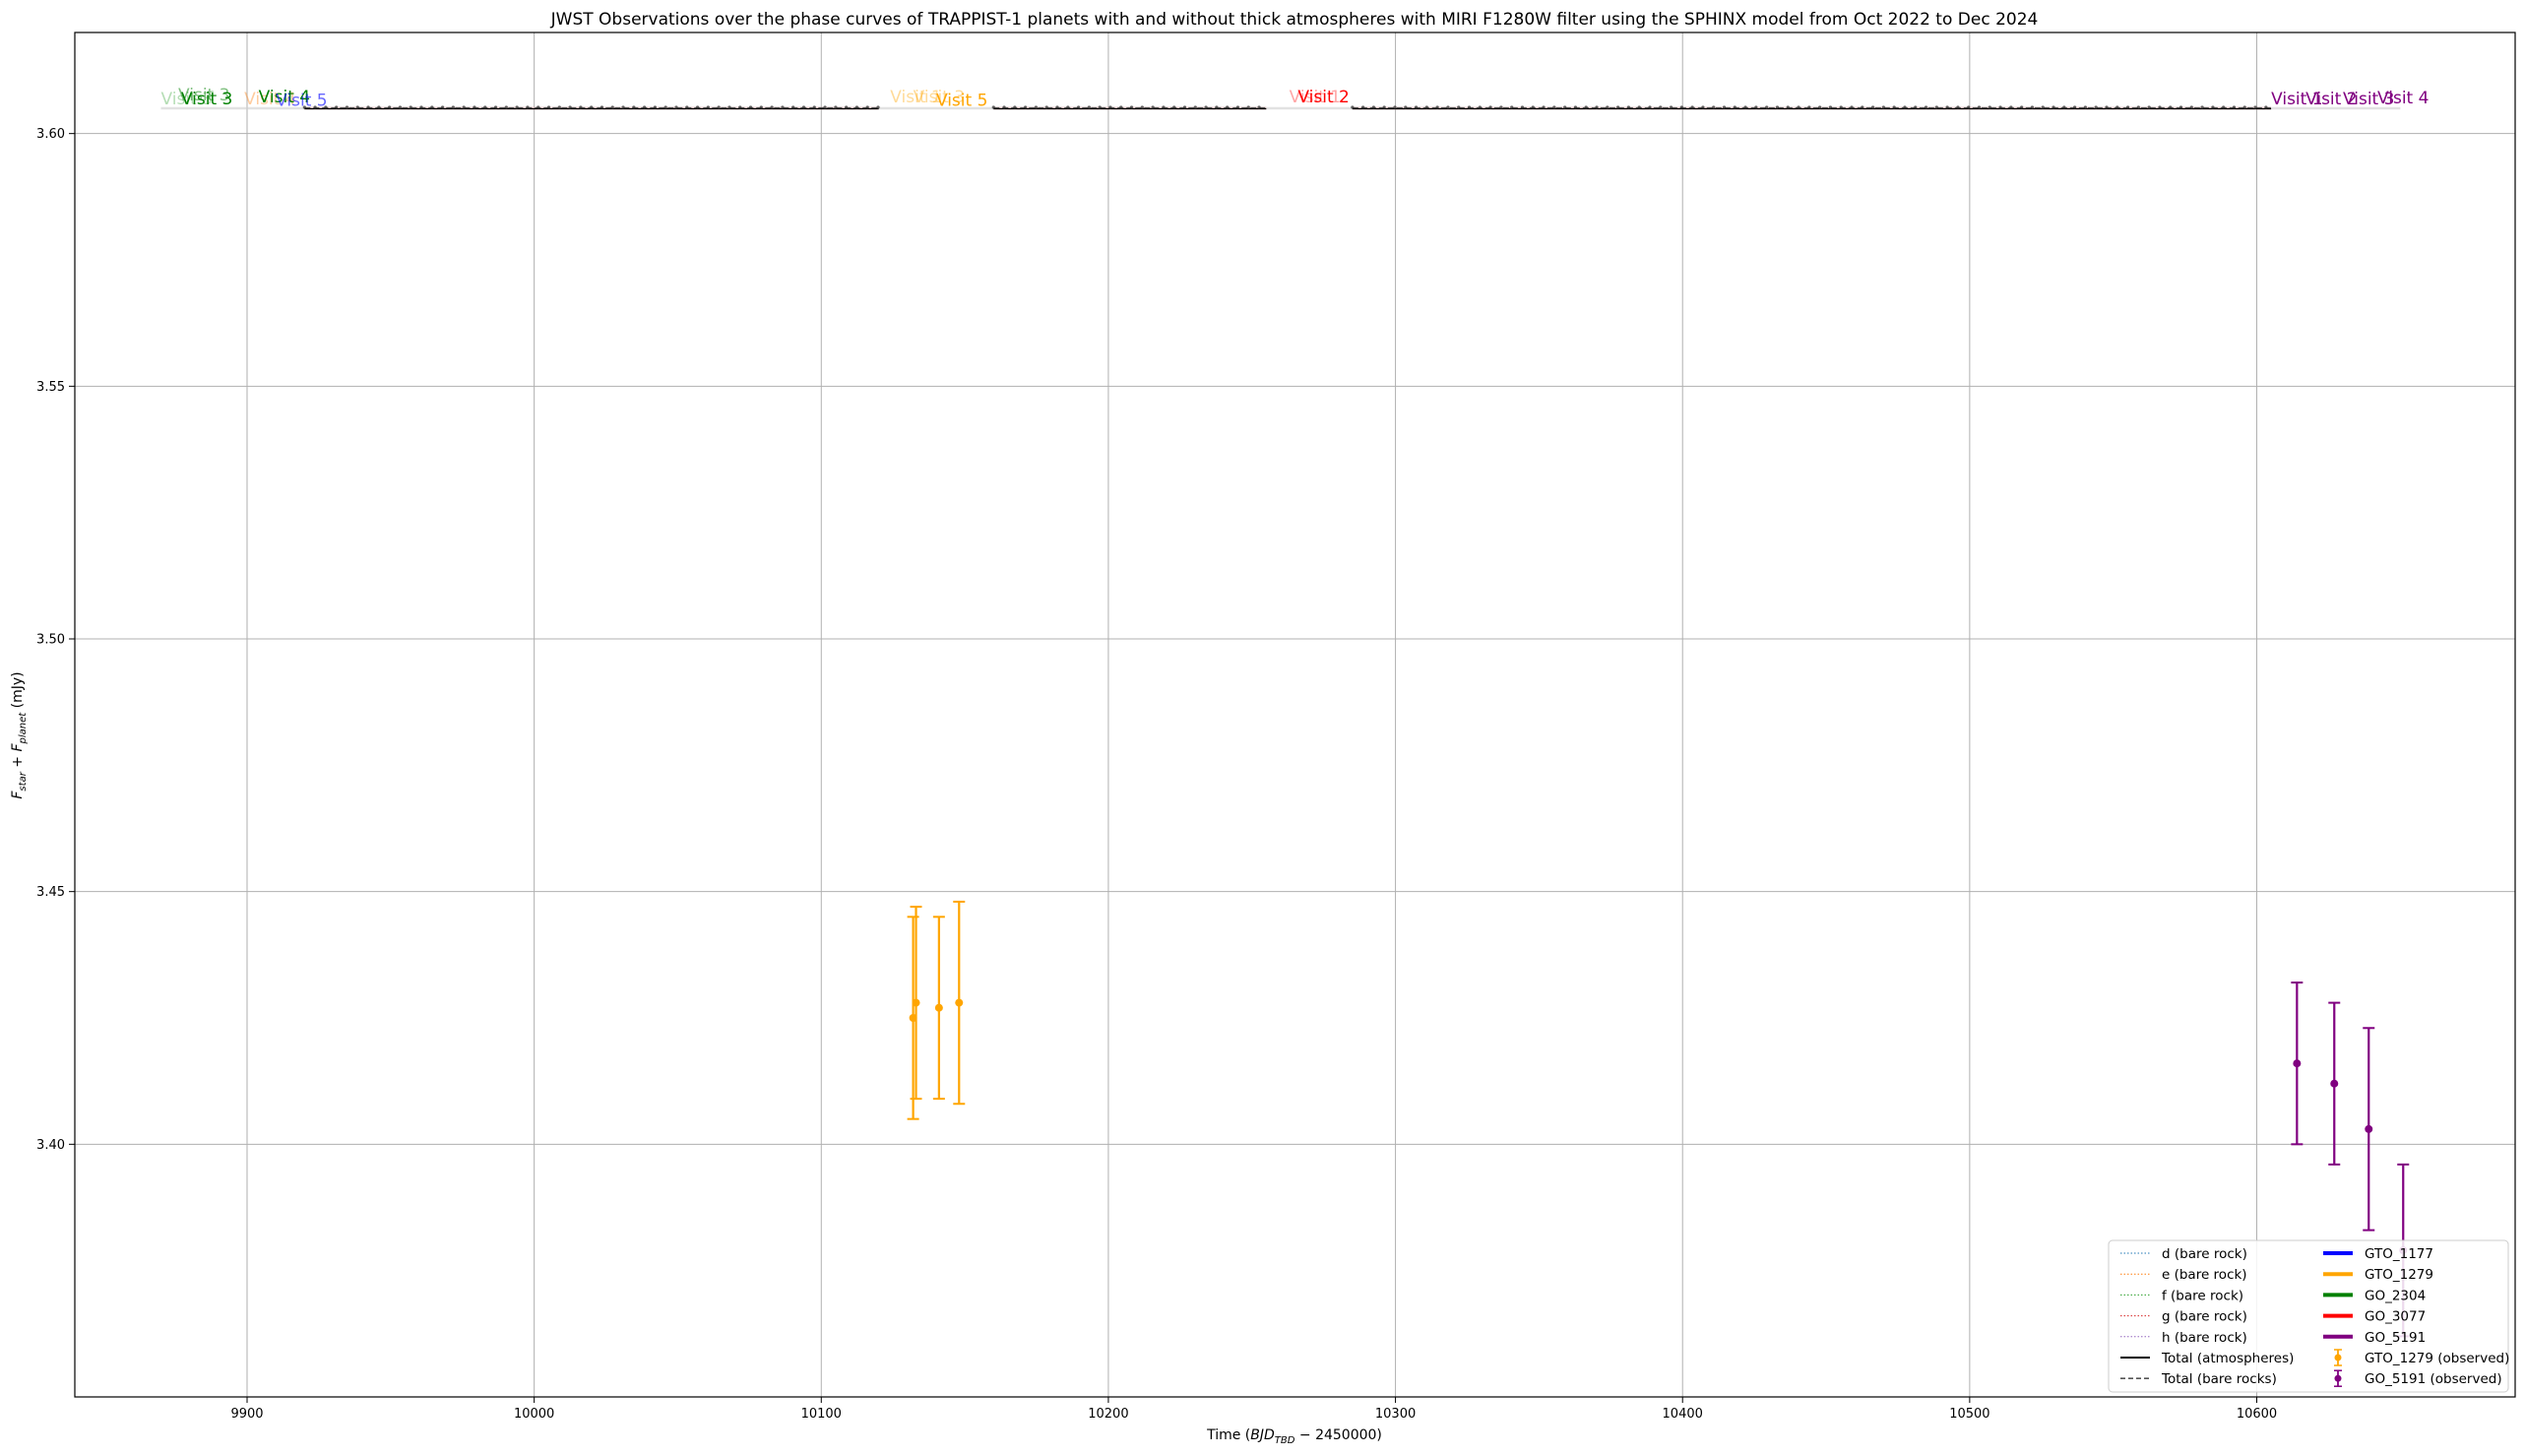 This screenshot has height=1456, width=2525. I want to click on legend-label: f (bare rock), so click(2202, 1295).